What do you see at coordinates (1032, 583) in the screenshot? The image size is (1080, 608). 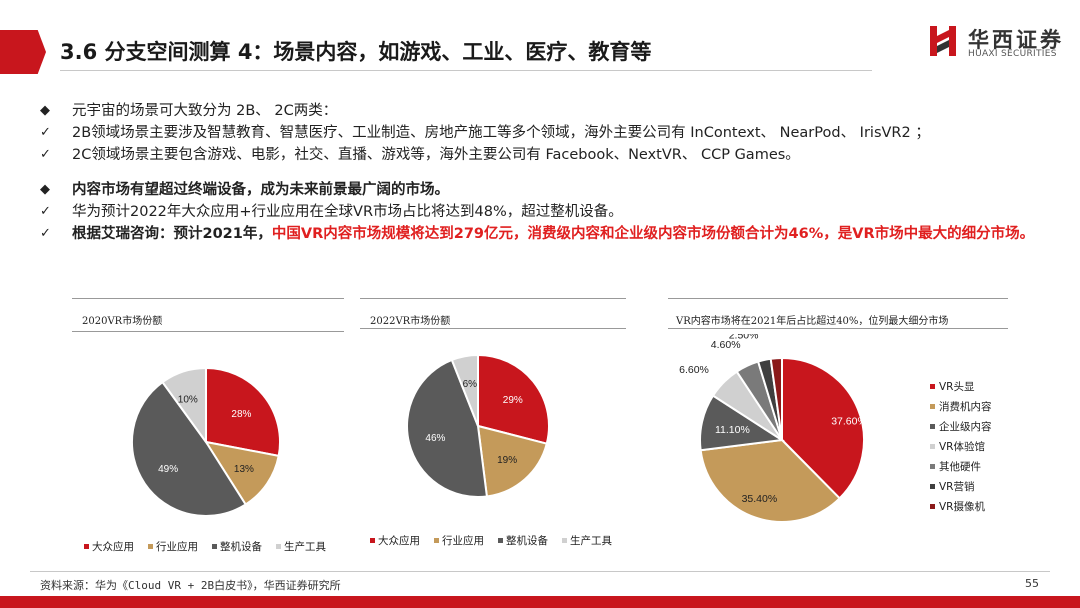 I see `page-number: 55` at bounding box center [1032, 583].